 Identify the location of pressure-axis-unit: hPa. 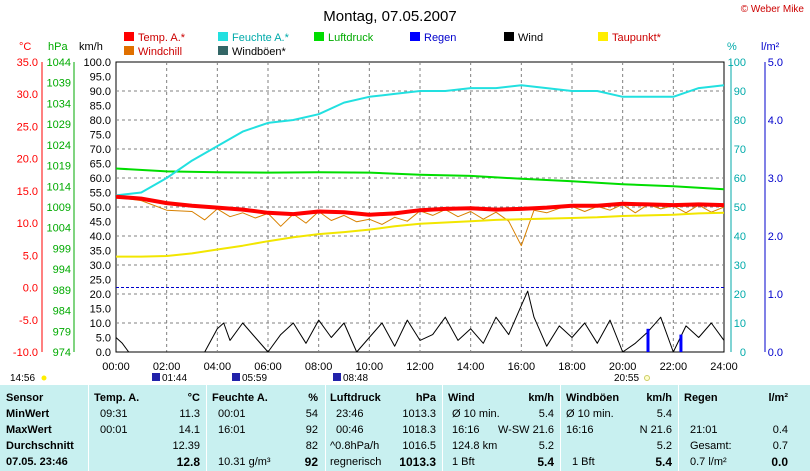
(58, 47).